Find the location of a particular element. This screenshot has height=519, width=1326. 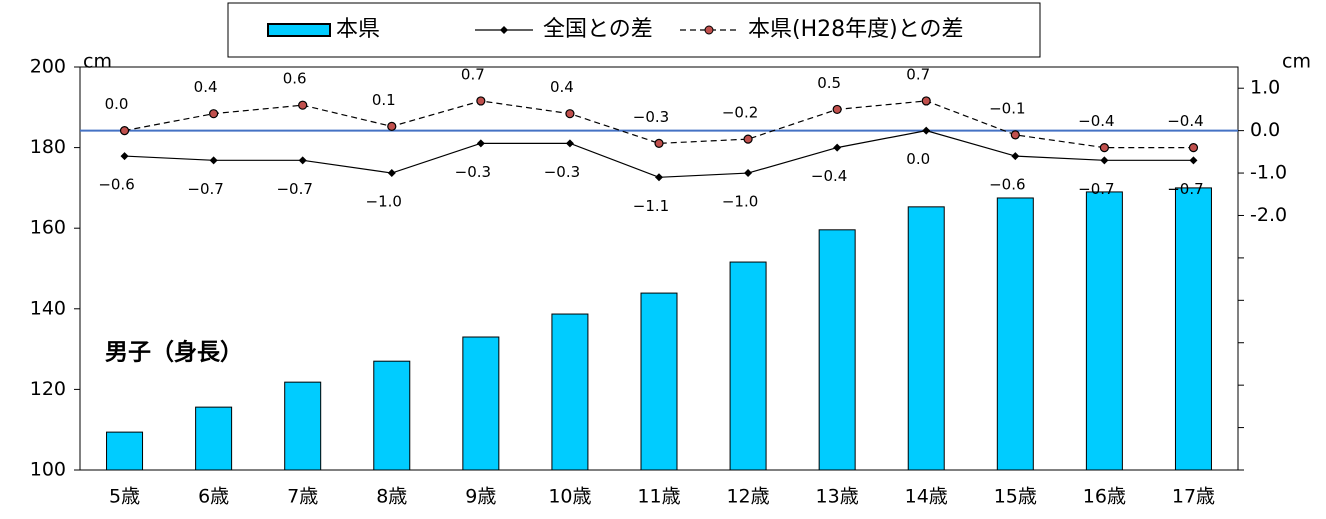

value-label: −0.1 is located at coordinates (1007, 108).